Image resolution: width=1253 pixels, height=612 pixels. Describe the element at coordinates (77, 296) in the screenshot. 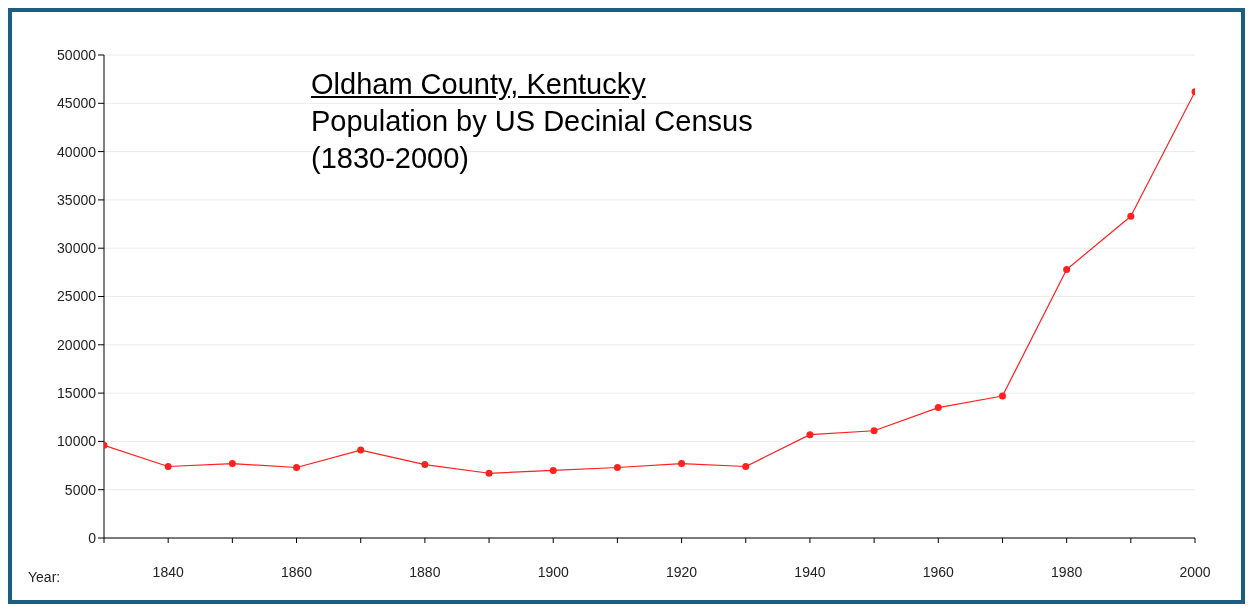

I see `y-tick-label: 25000` at that location.